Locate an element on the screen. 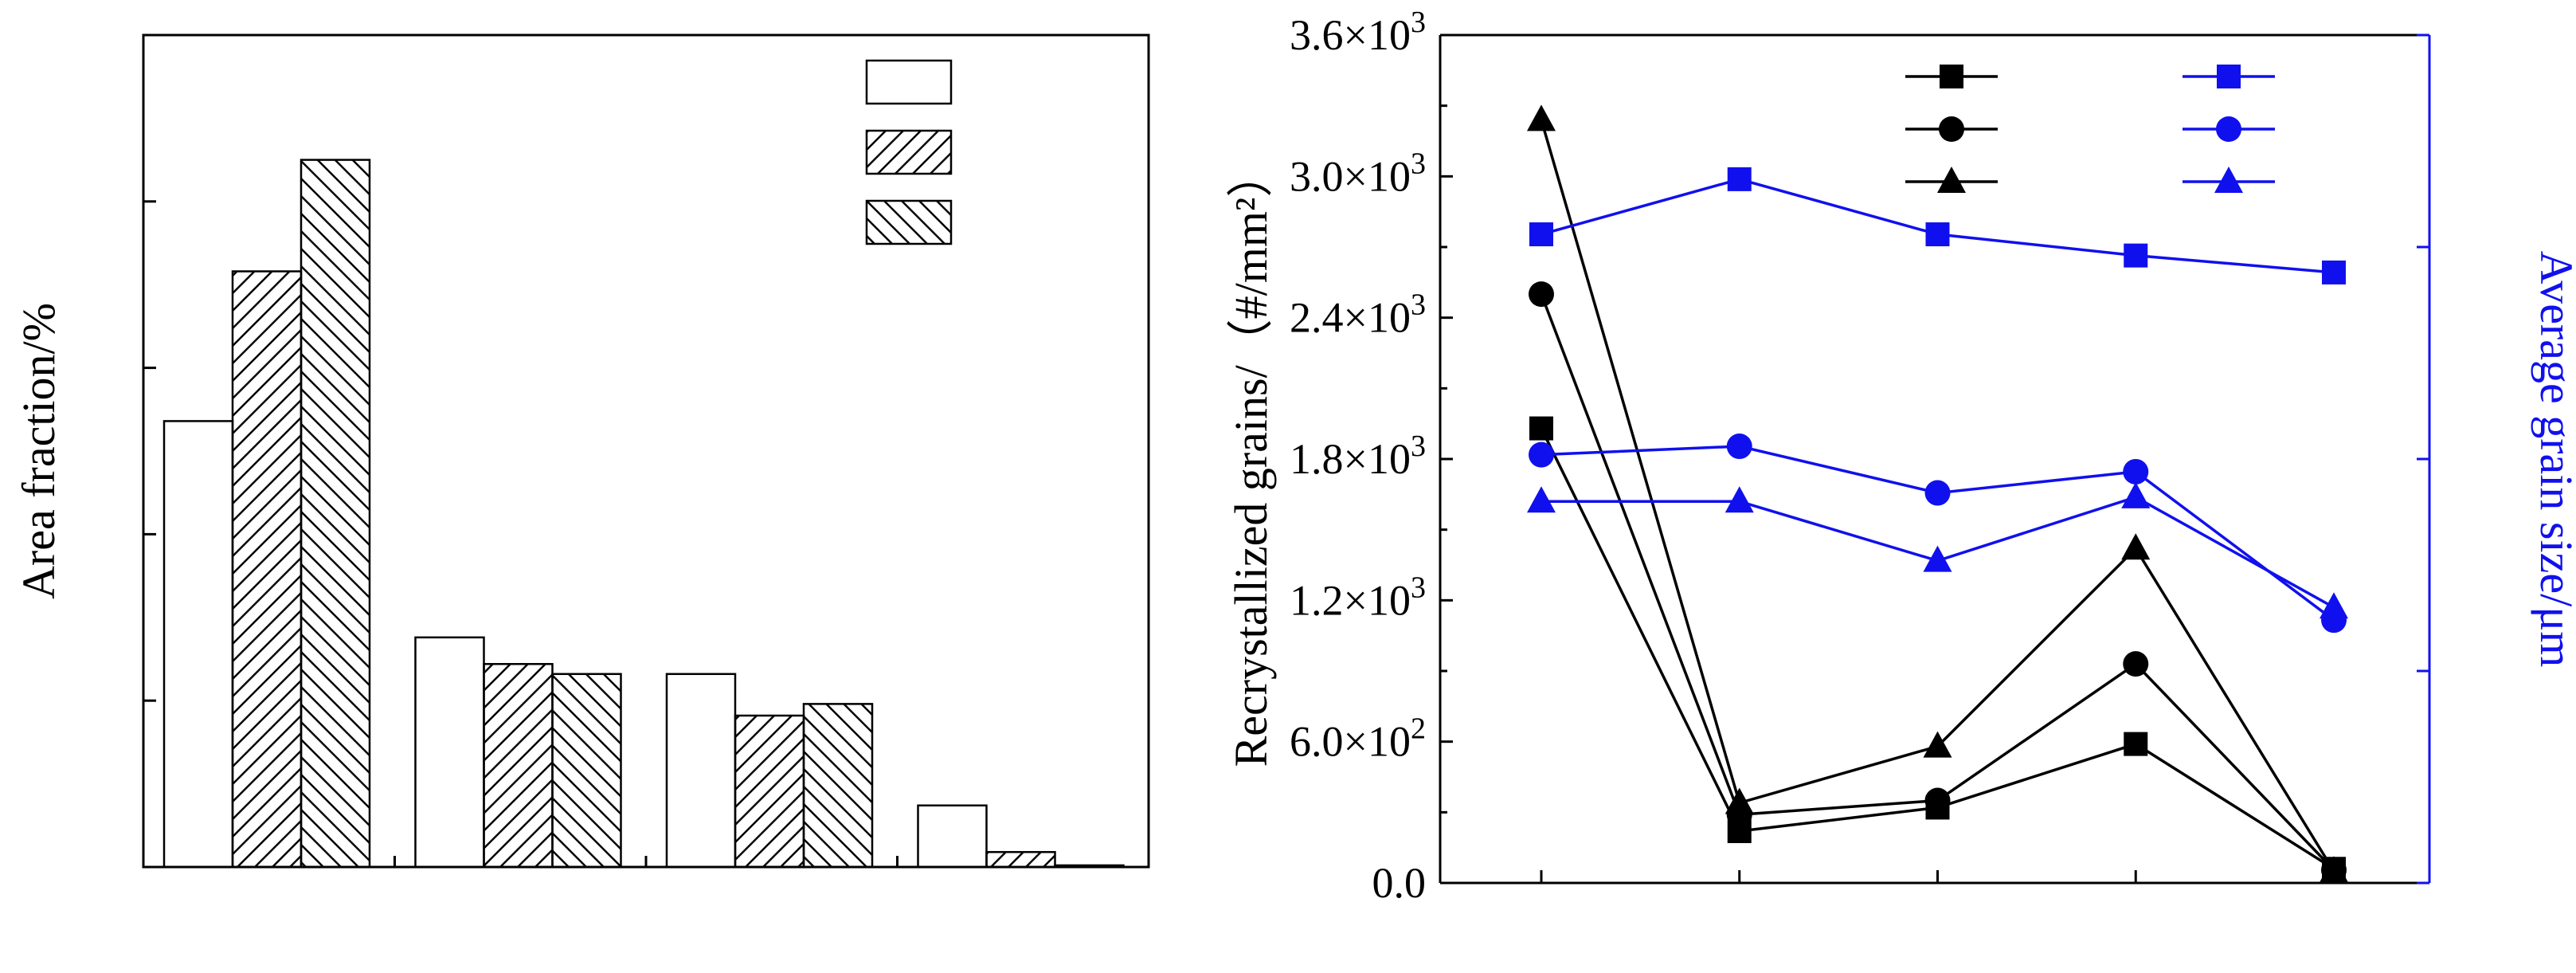 The image size is (2576, 973). bar-λ-grains-0.5mm is located at coordinates (449, 752).